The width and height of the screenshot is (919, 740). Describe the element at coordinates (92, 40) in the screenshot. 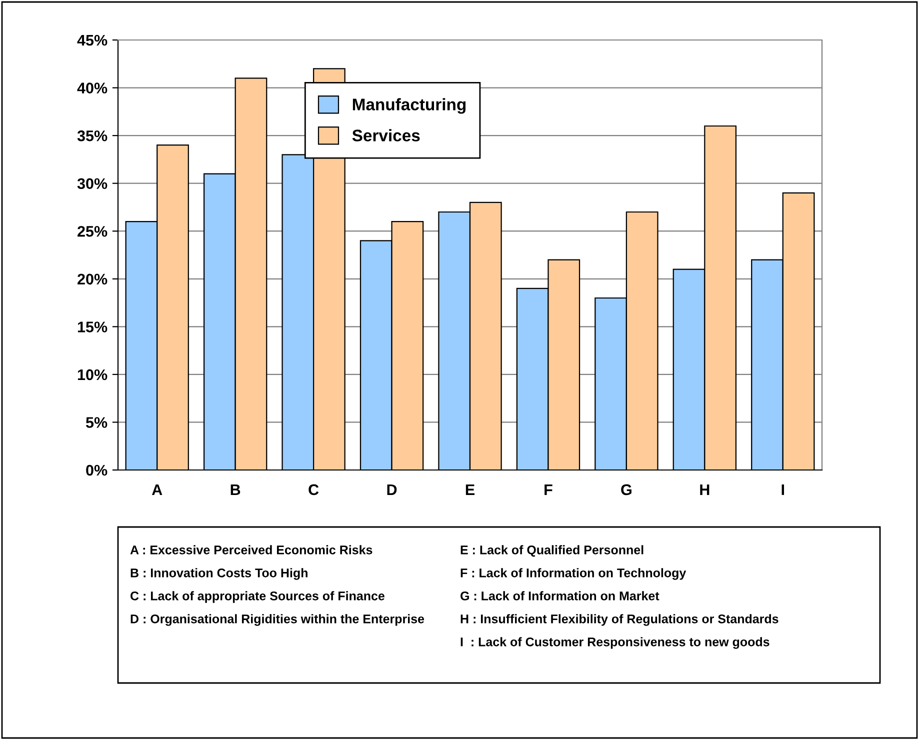

I see `y-tick-label: 45%` at that location.